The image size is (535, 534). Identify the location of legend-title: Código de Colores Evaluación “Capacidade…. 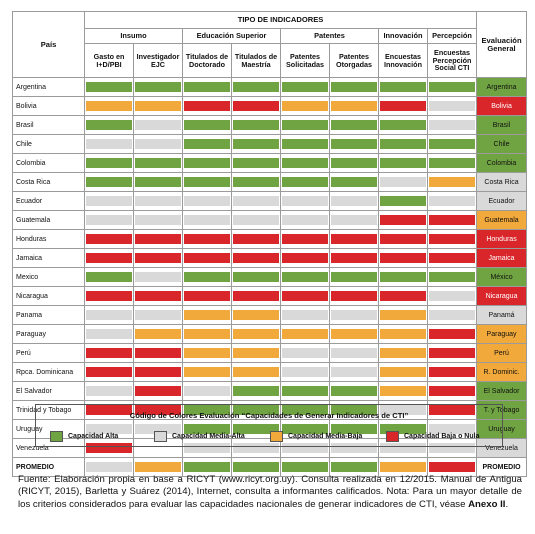
(269, 415).